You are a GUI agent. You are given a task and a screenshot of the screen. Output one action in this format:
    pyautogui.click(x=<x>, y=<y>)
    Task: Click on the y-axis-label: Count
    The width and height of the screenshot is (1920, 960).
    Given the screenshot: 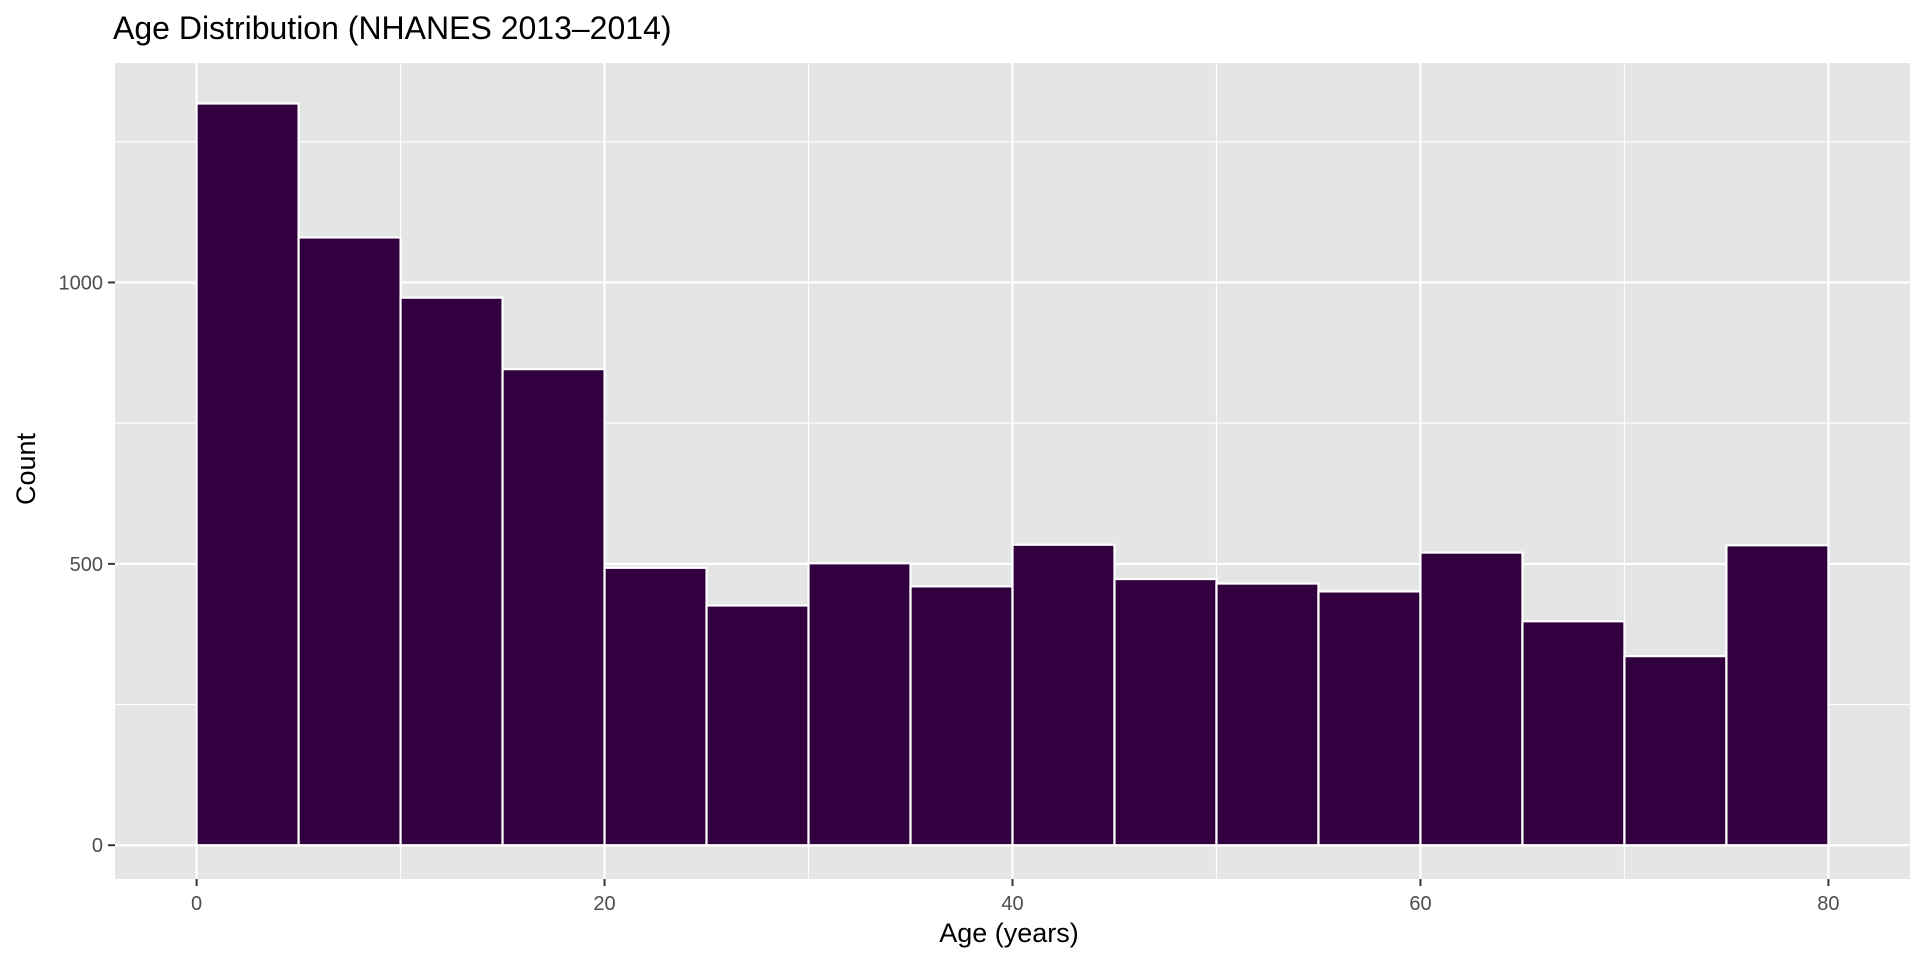 What is the action you would take?
    pyautogui.click(x=26, y=468)
    